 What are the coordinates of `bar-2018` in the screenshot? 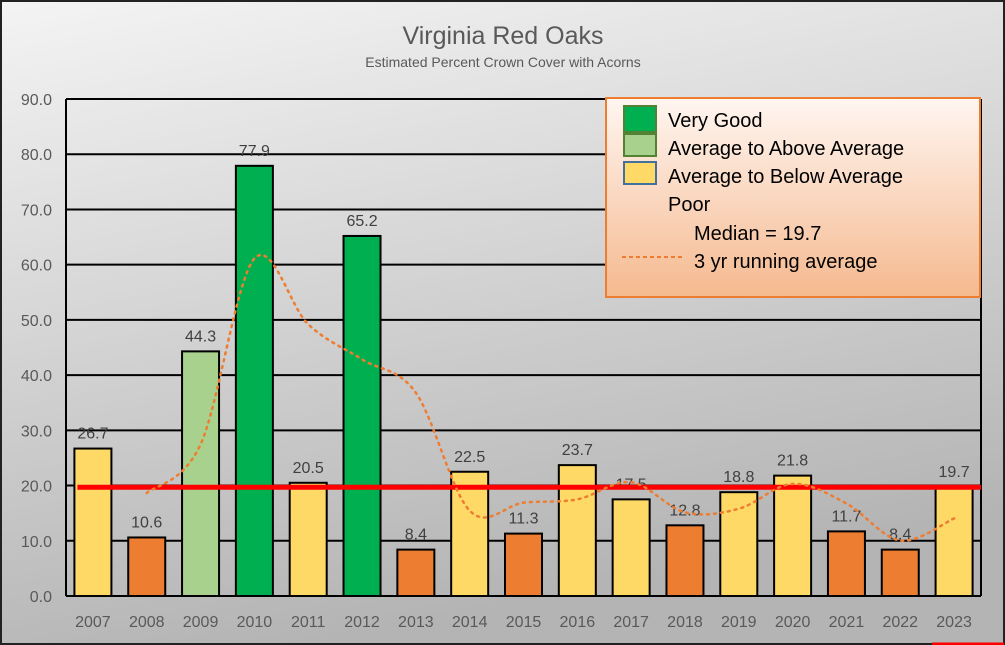 It's located at (685, 560).